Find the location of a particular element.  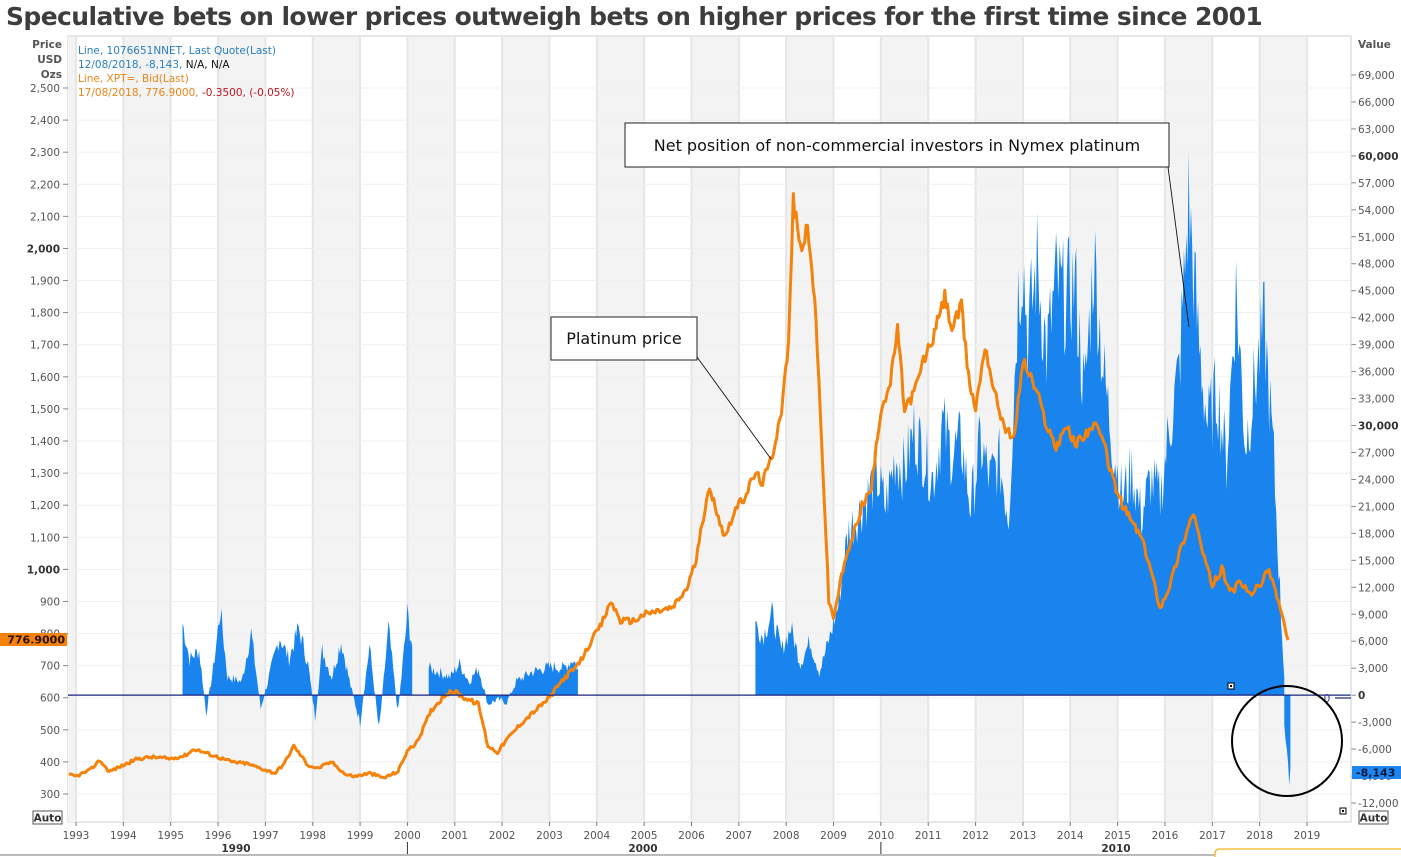

left-auto-button: Auto is located at coordinates (47, 817).